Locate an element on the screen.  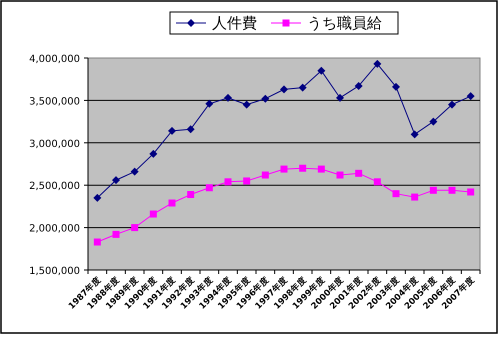
y-tick-label: 2,000,000 is located at coordinates (54, 229).